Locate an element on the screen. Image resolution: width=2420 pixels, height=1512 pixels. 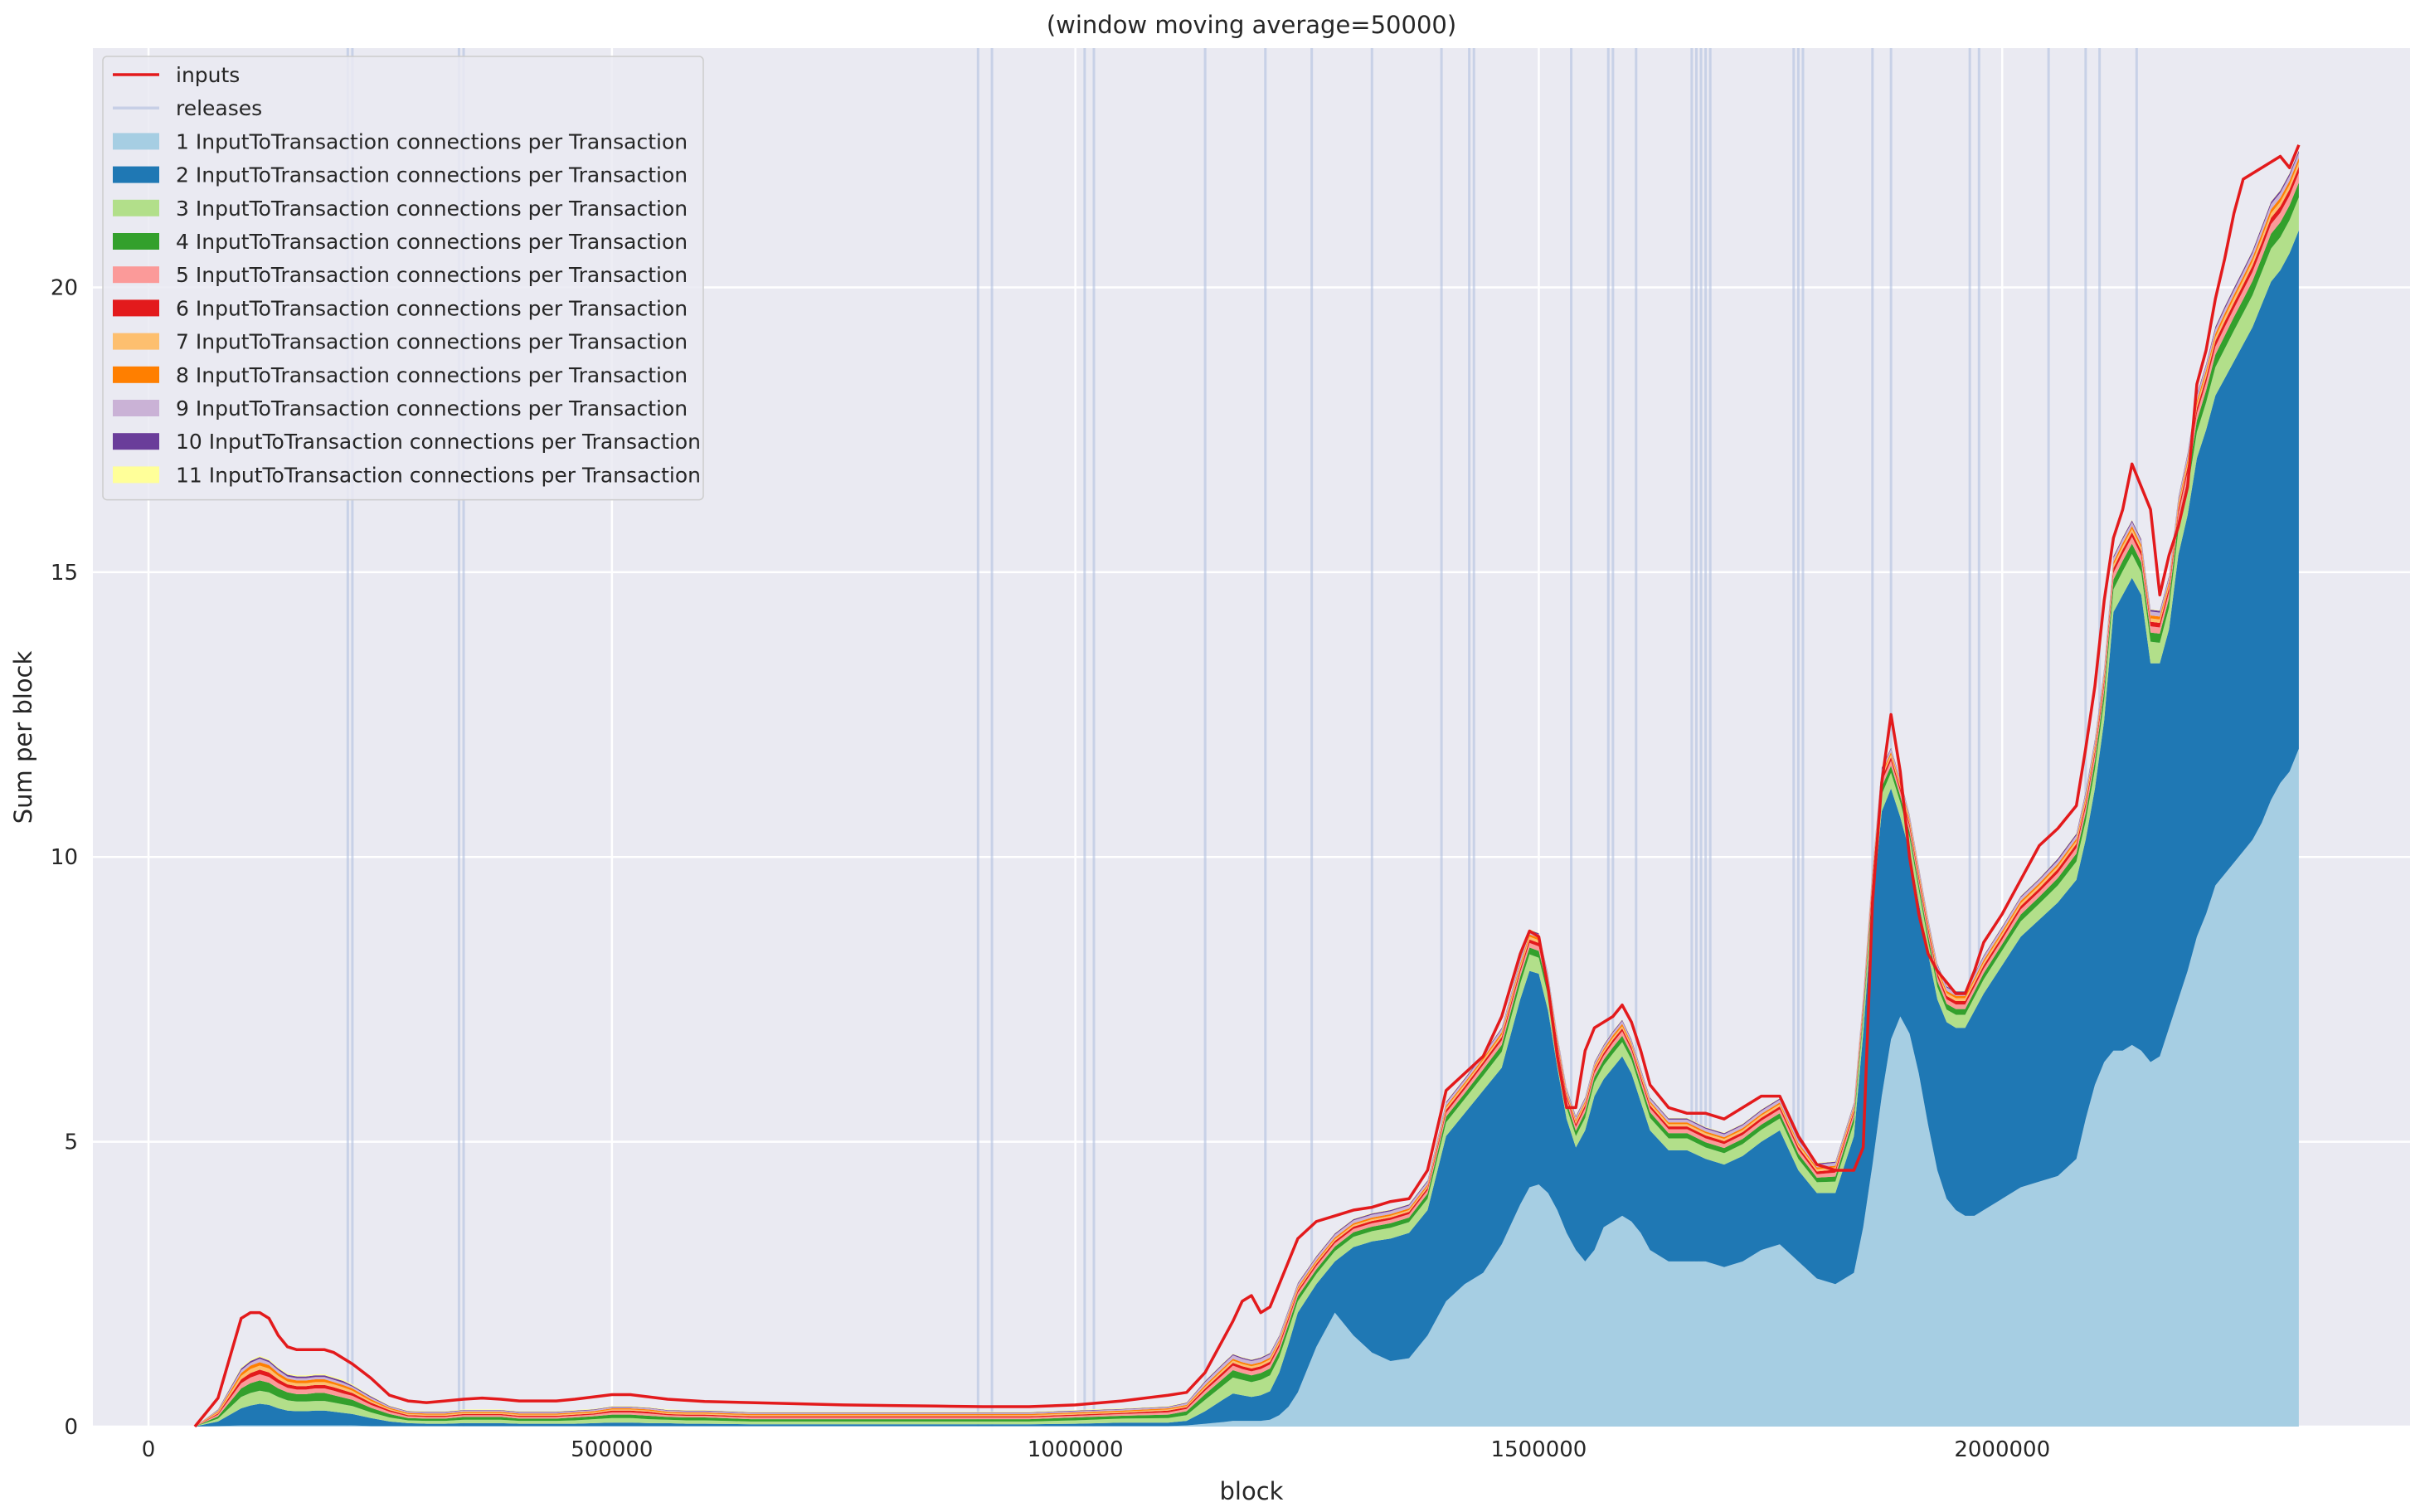
x-tick-label: 2000000 is located at coordinates (2002, 1449).